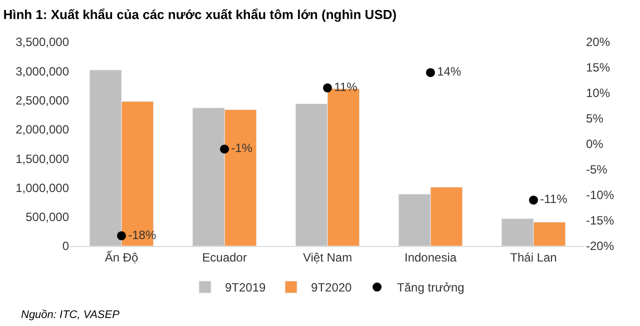  Describe the element at coordinates (595, 119) in the screenshot. I see `y2-tick-label: 5%` at that location.